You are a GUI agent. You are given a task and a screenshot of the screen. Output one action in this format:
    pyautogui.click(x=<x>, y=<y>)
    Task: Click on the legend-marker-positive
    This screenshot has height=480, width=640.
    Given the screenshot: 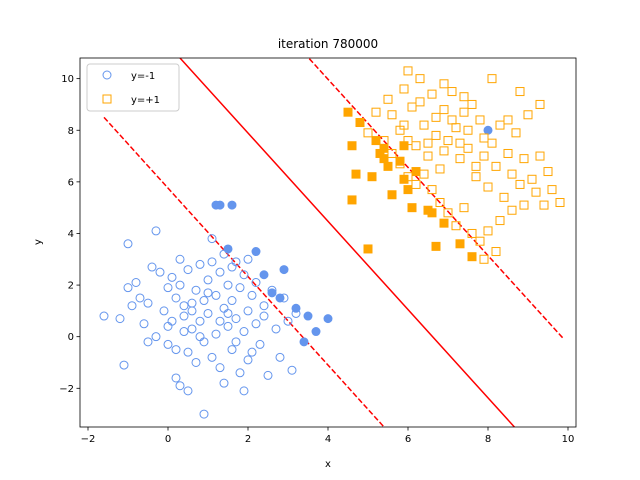 What is the action you would take?
    pyautogui.click(x=107, y=99)
    